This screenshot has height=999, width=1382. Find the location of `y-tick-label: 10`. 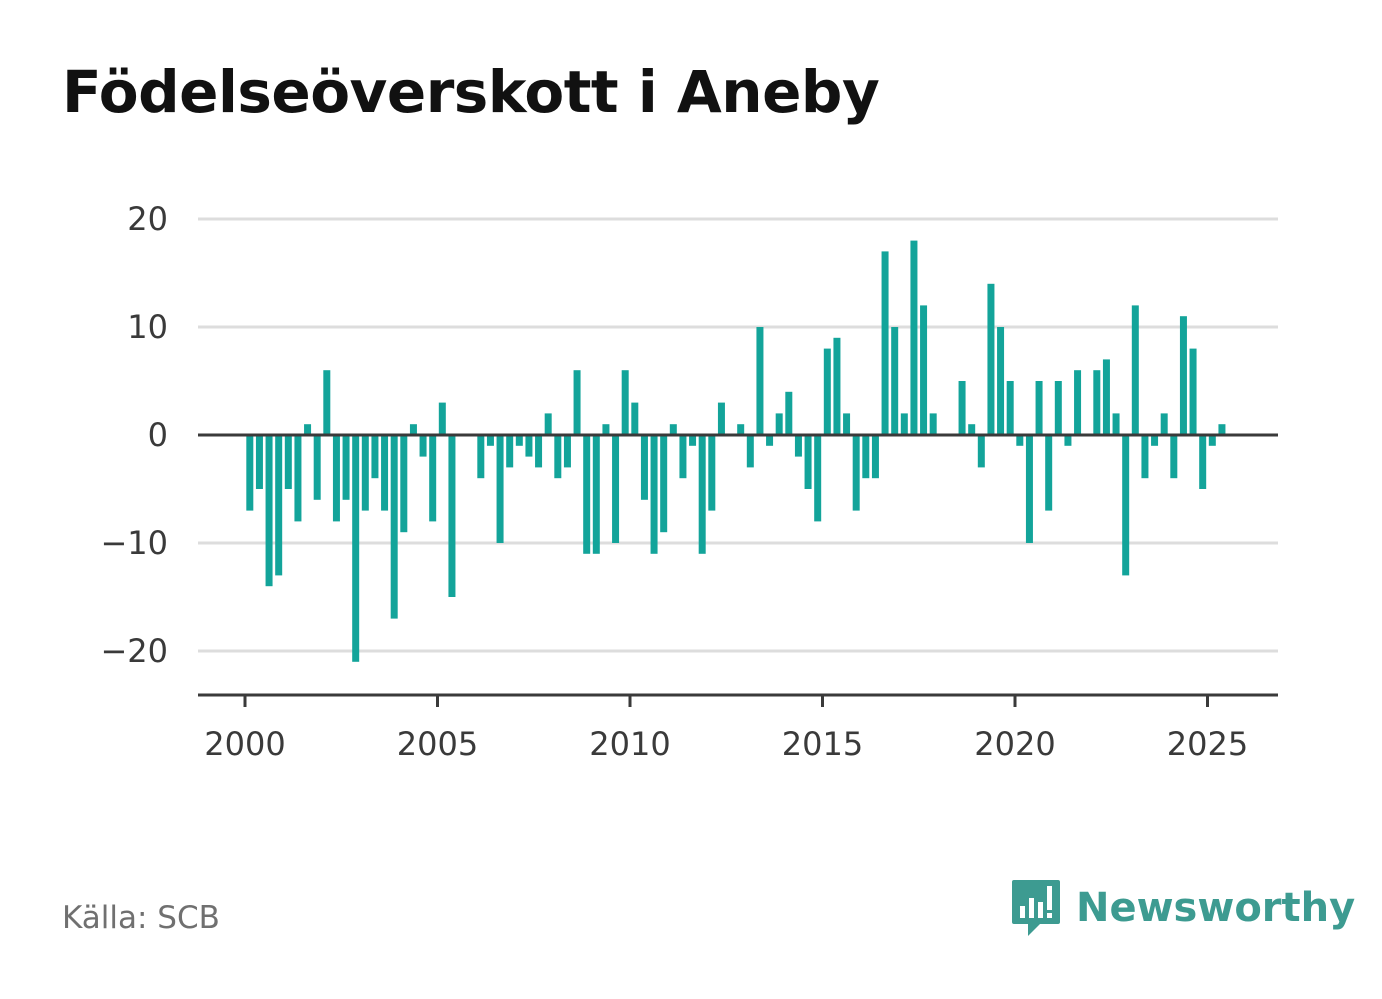

y-tick-label: 10 is located at coordinates (147, 327).